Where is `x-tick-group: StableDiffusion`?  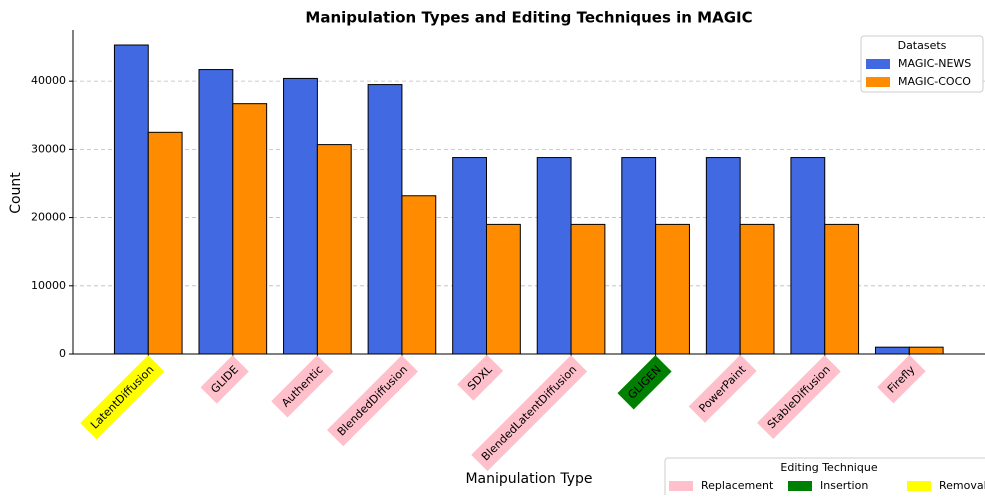 x-tick-group: StableDiffusion is located at coordinates (799, 397).